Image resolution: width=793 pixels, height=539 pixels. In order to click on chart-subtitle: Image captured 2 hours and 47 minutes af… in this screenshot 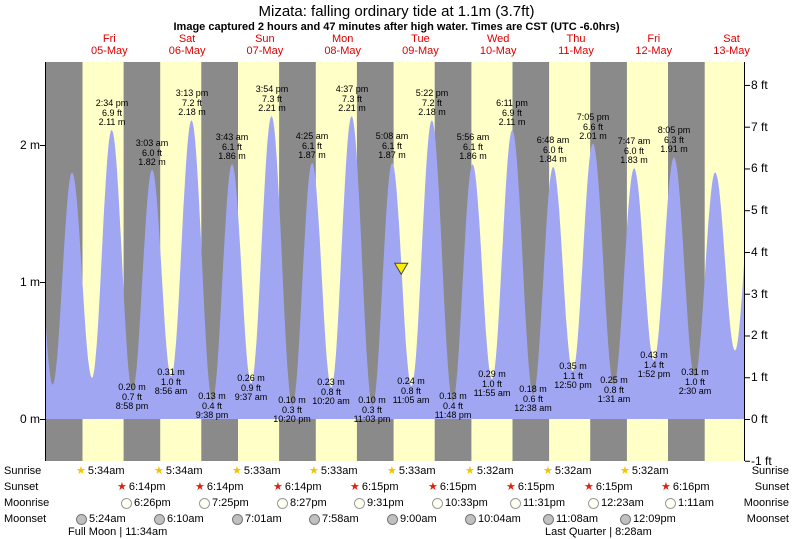, I will do `click(396, 27)`.